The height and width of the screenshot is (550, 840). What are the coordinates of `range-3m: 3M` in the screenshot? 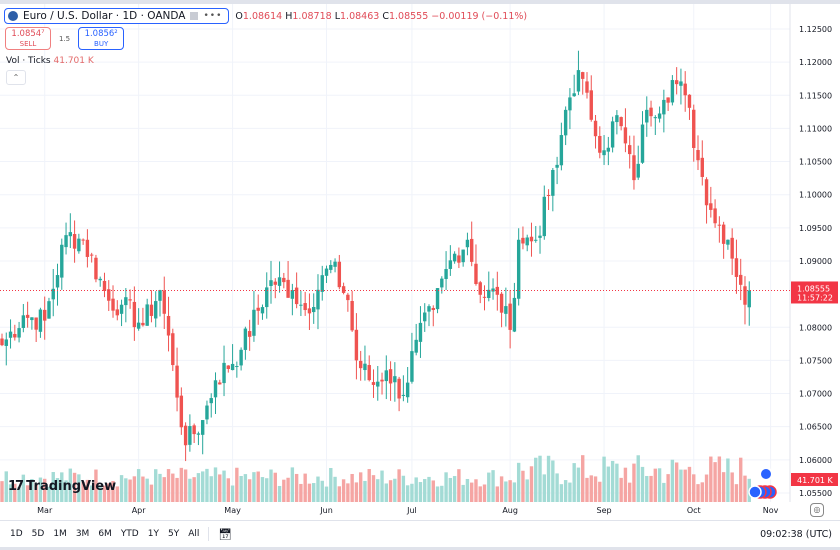 It's located at (82, 534).